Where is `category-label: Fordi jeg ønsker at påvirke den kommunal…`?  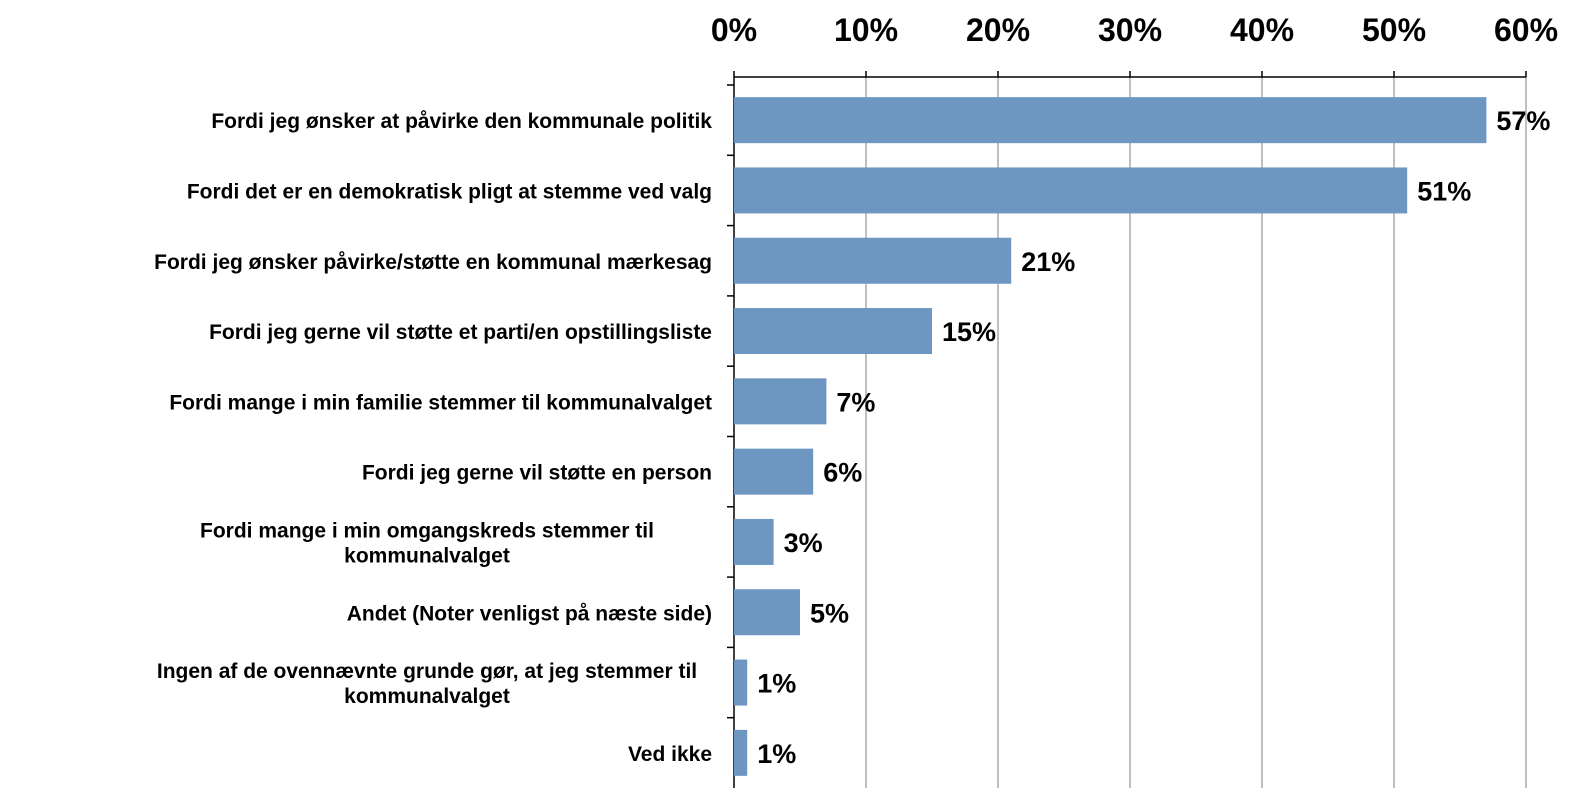
category-label: Fordi jeg ønsker at påvirke den kommunal… is located at coordinates (461, 121).